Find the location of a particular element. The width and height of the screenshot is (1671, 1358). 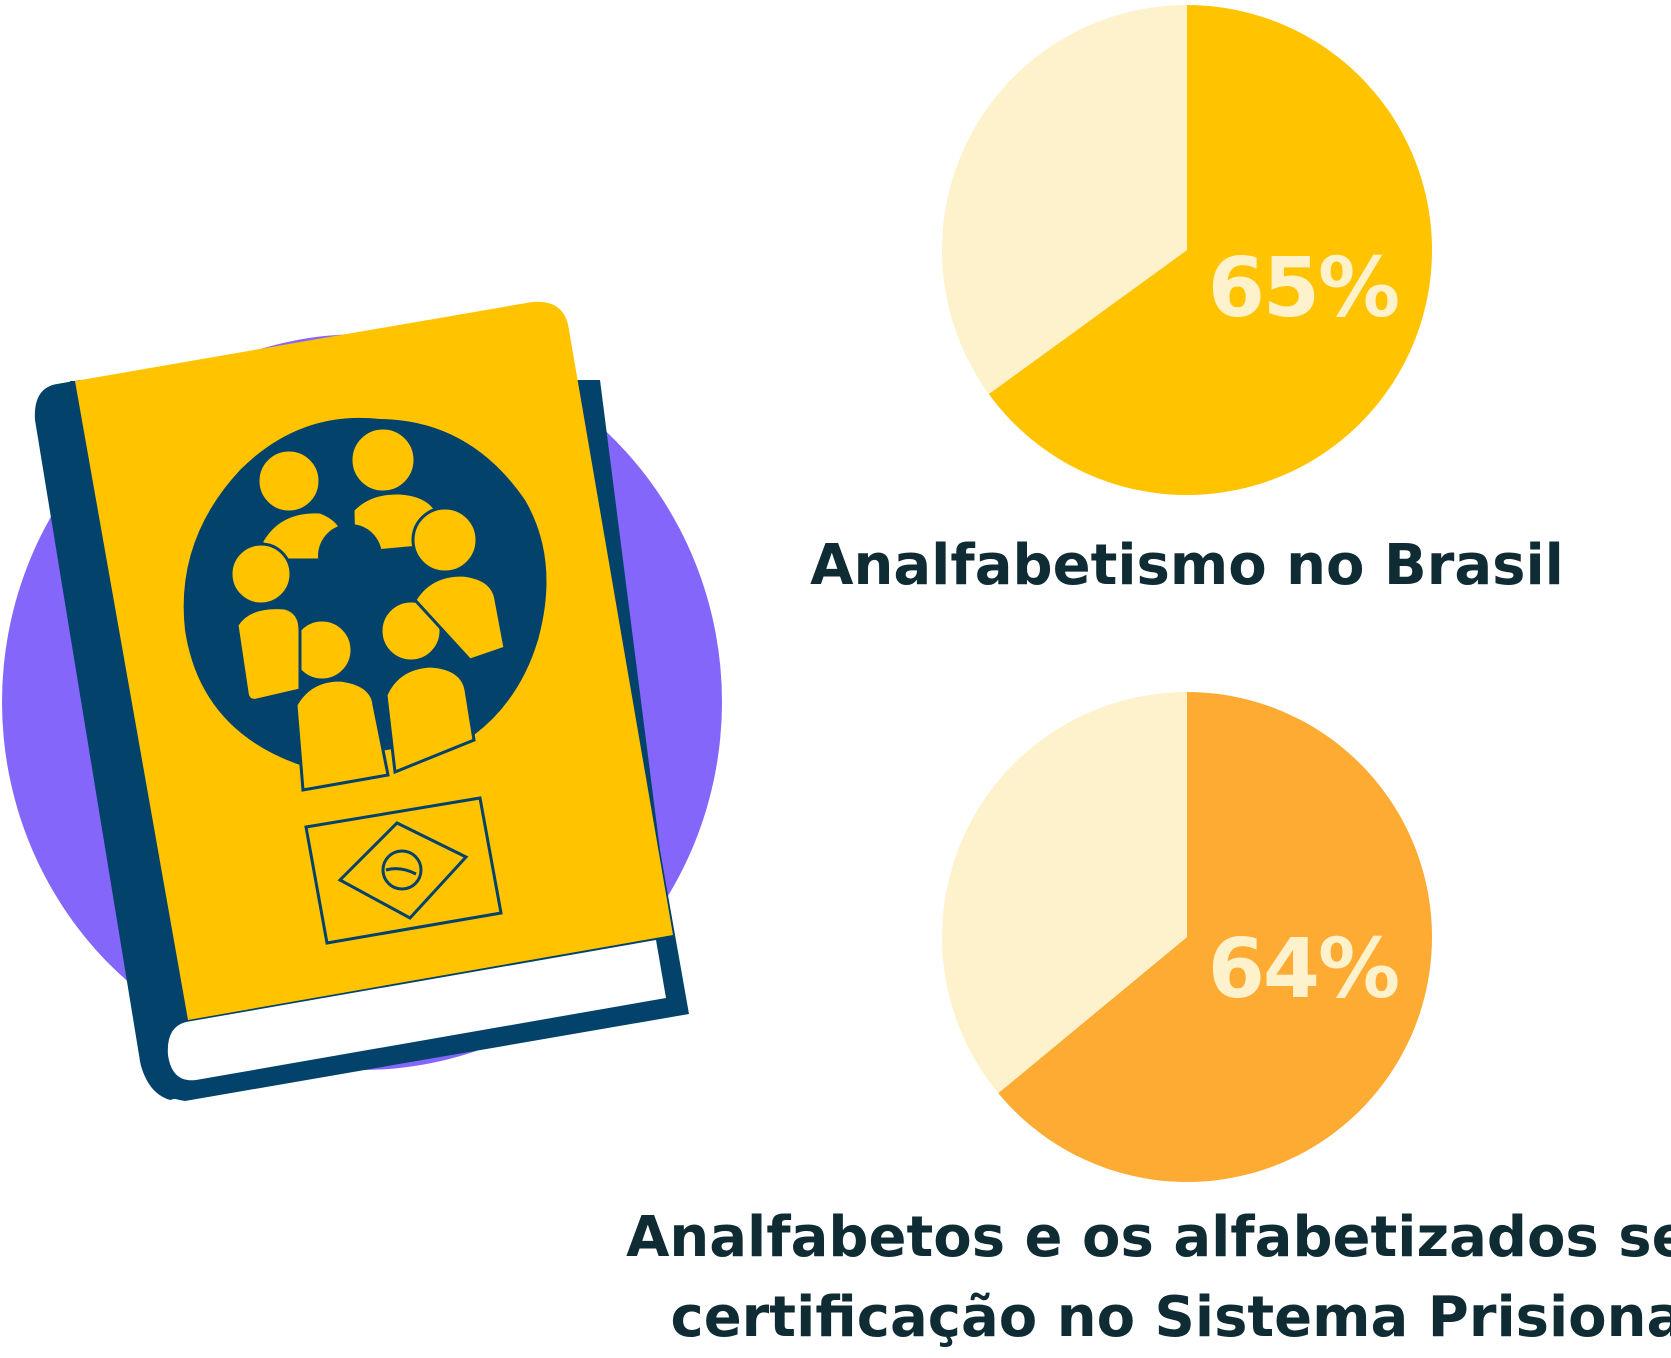

pie-chart-prison-illiteracy: 64% is located at coordinates (1187, 937).